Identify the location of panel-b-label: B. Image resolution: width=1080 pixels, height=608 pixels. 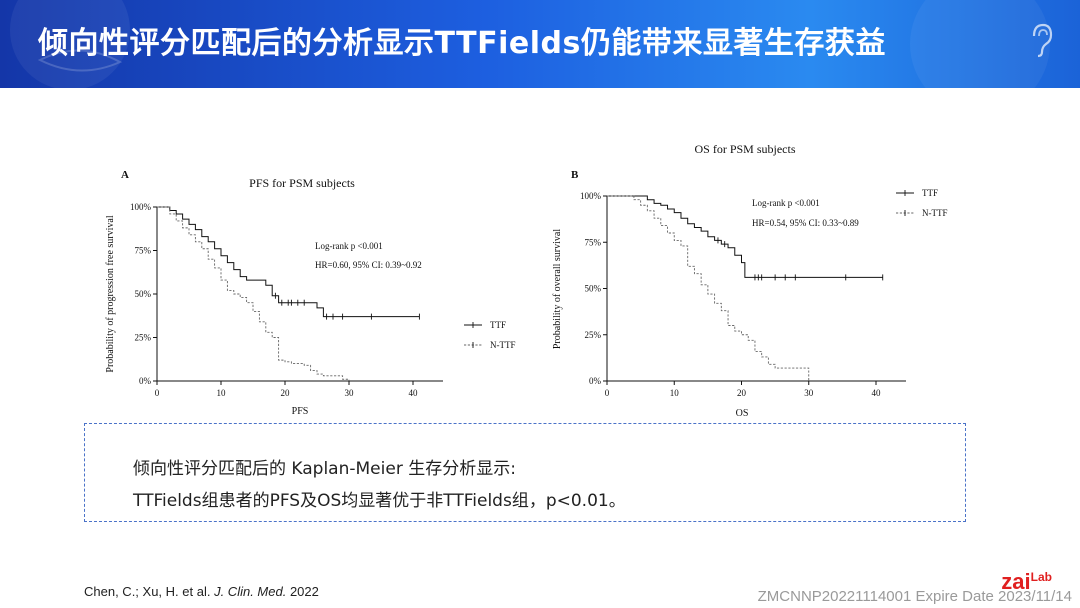
(575, 175).